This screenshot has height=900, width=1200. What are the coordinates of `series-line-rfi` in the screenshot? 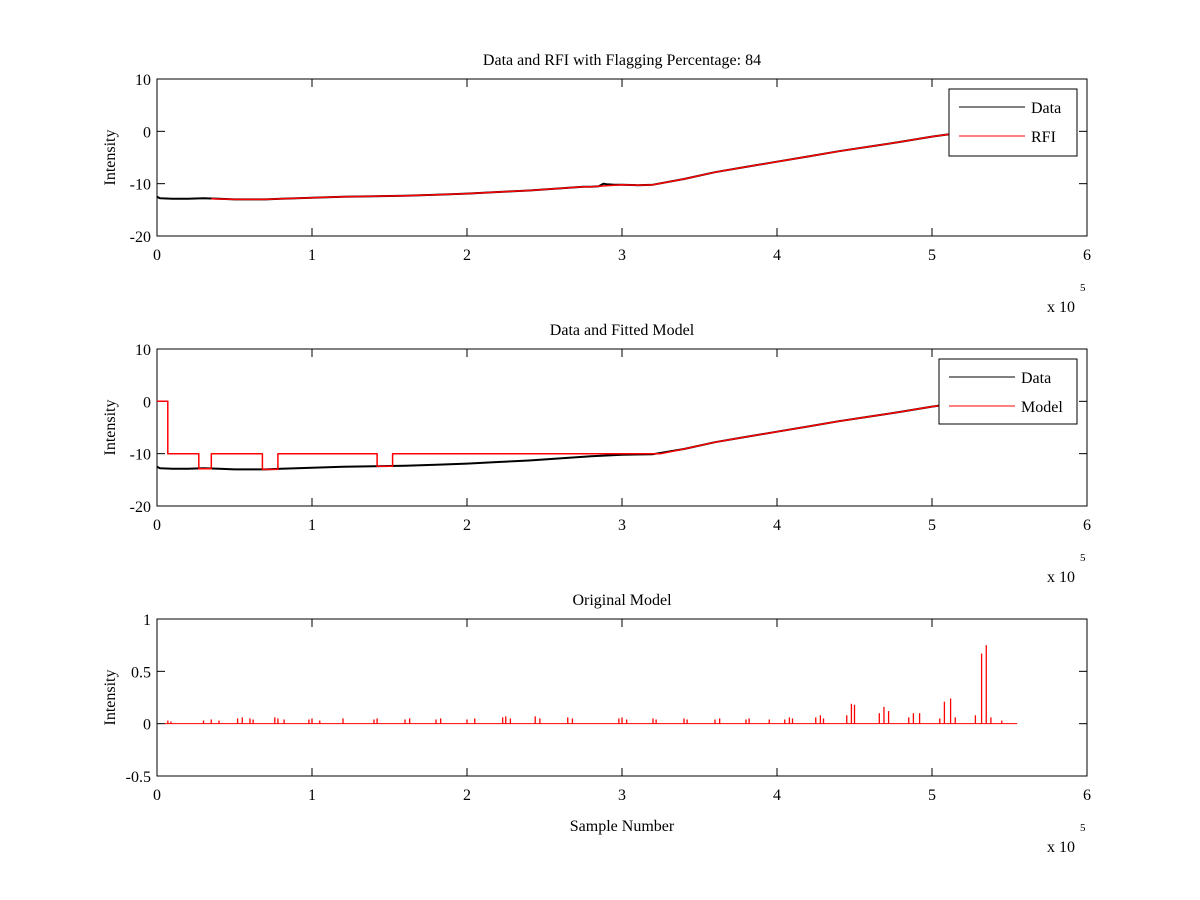 It's located at (583, 167).